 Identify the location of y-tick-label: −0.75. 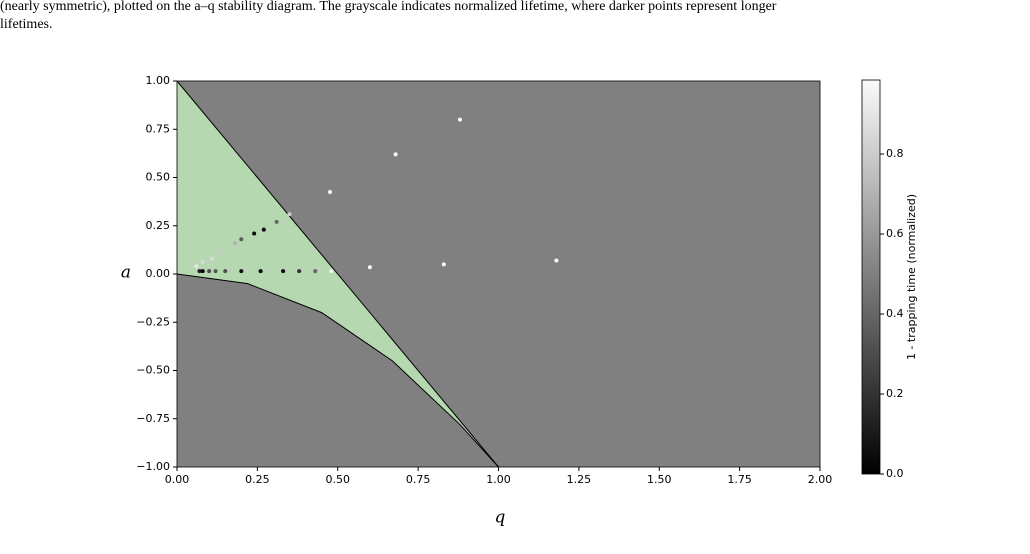
(153, 418).